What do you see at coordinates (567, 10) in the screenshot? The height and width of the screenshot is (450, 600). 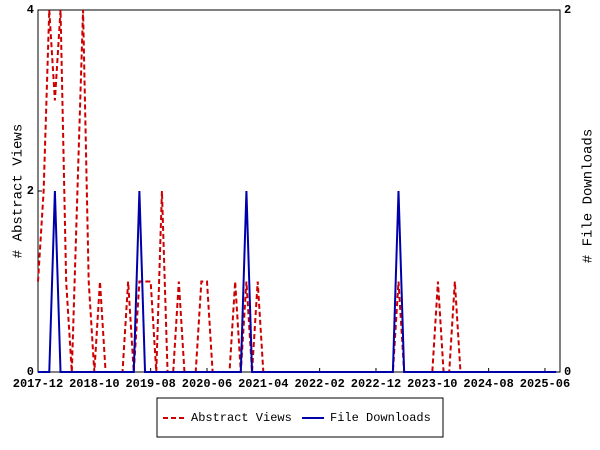 I see `y2-tick-label: 2` at bounding box center [567, 10].